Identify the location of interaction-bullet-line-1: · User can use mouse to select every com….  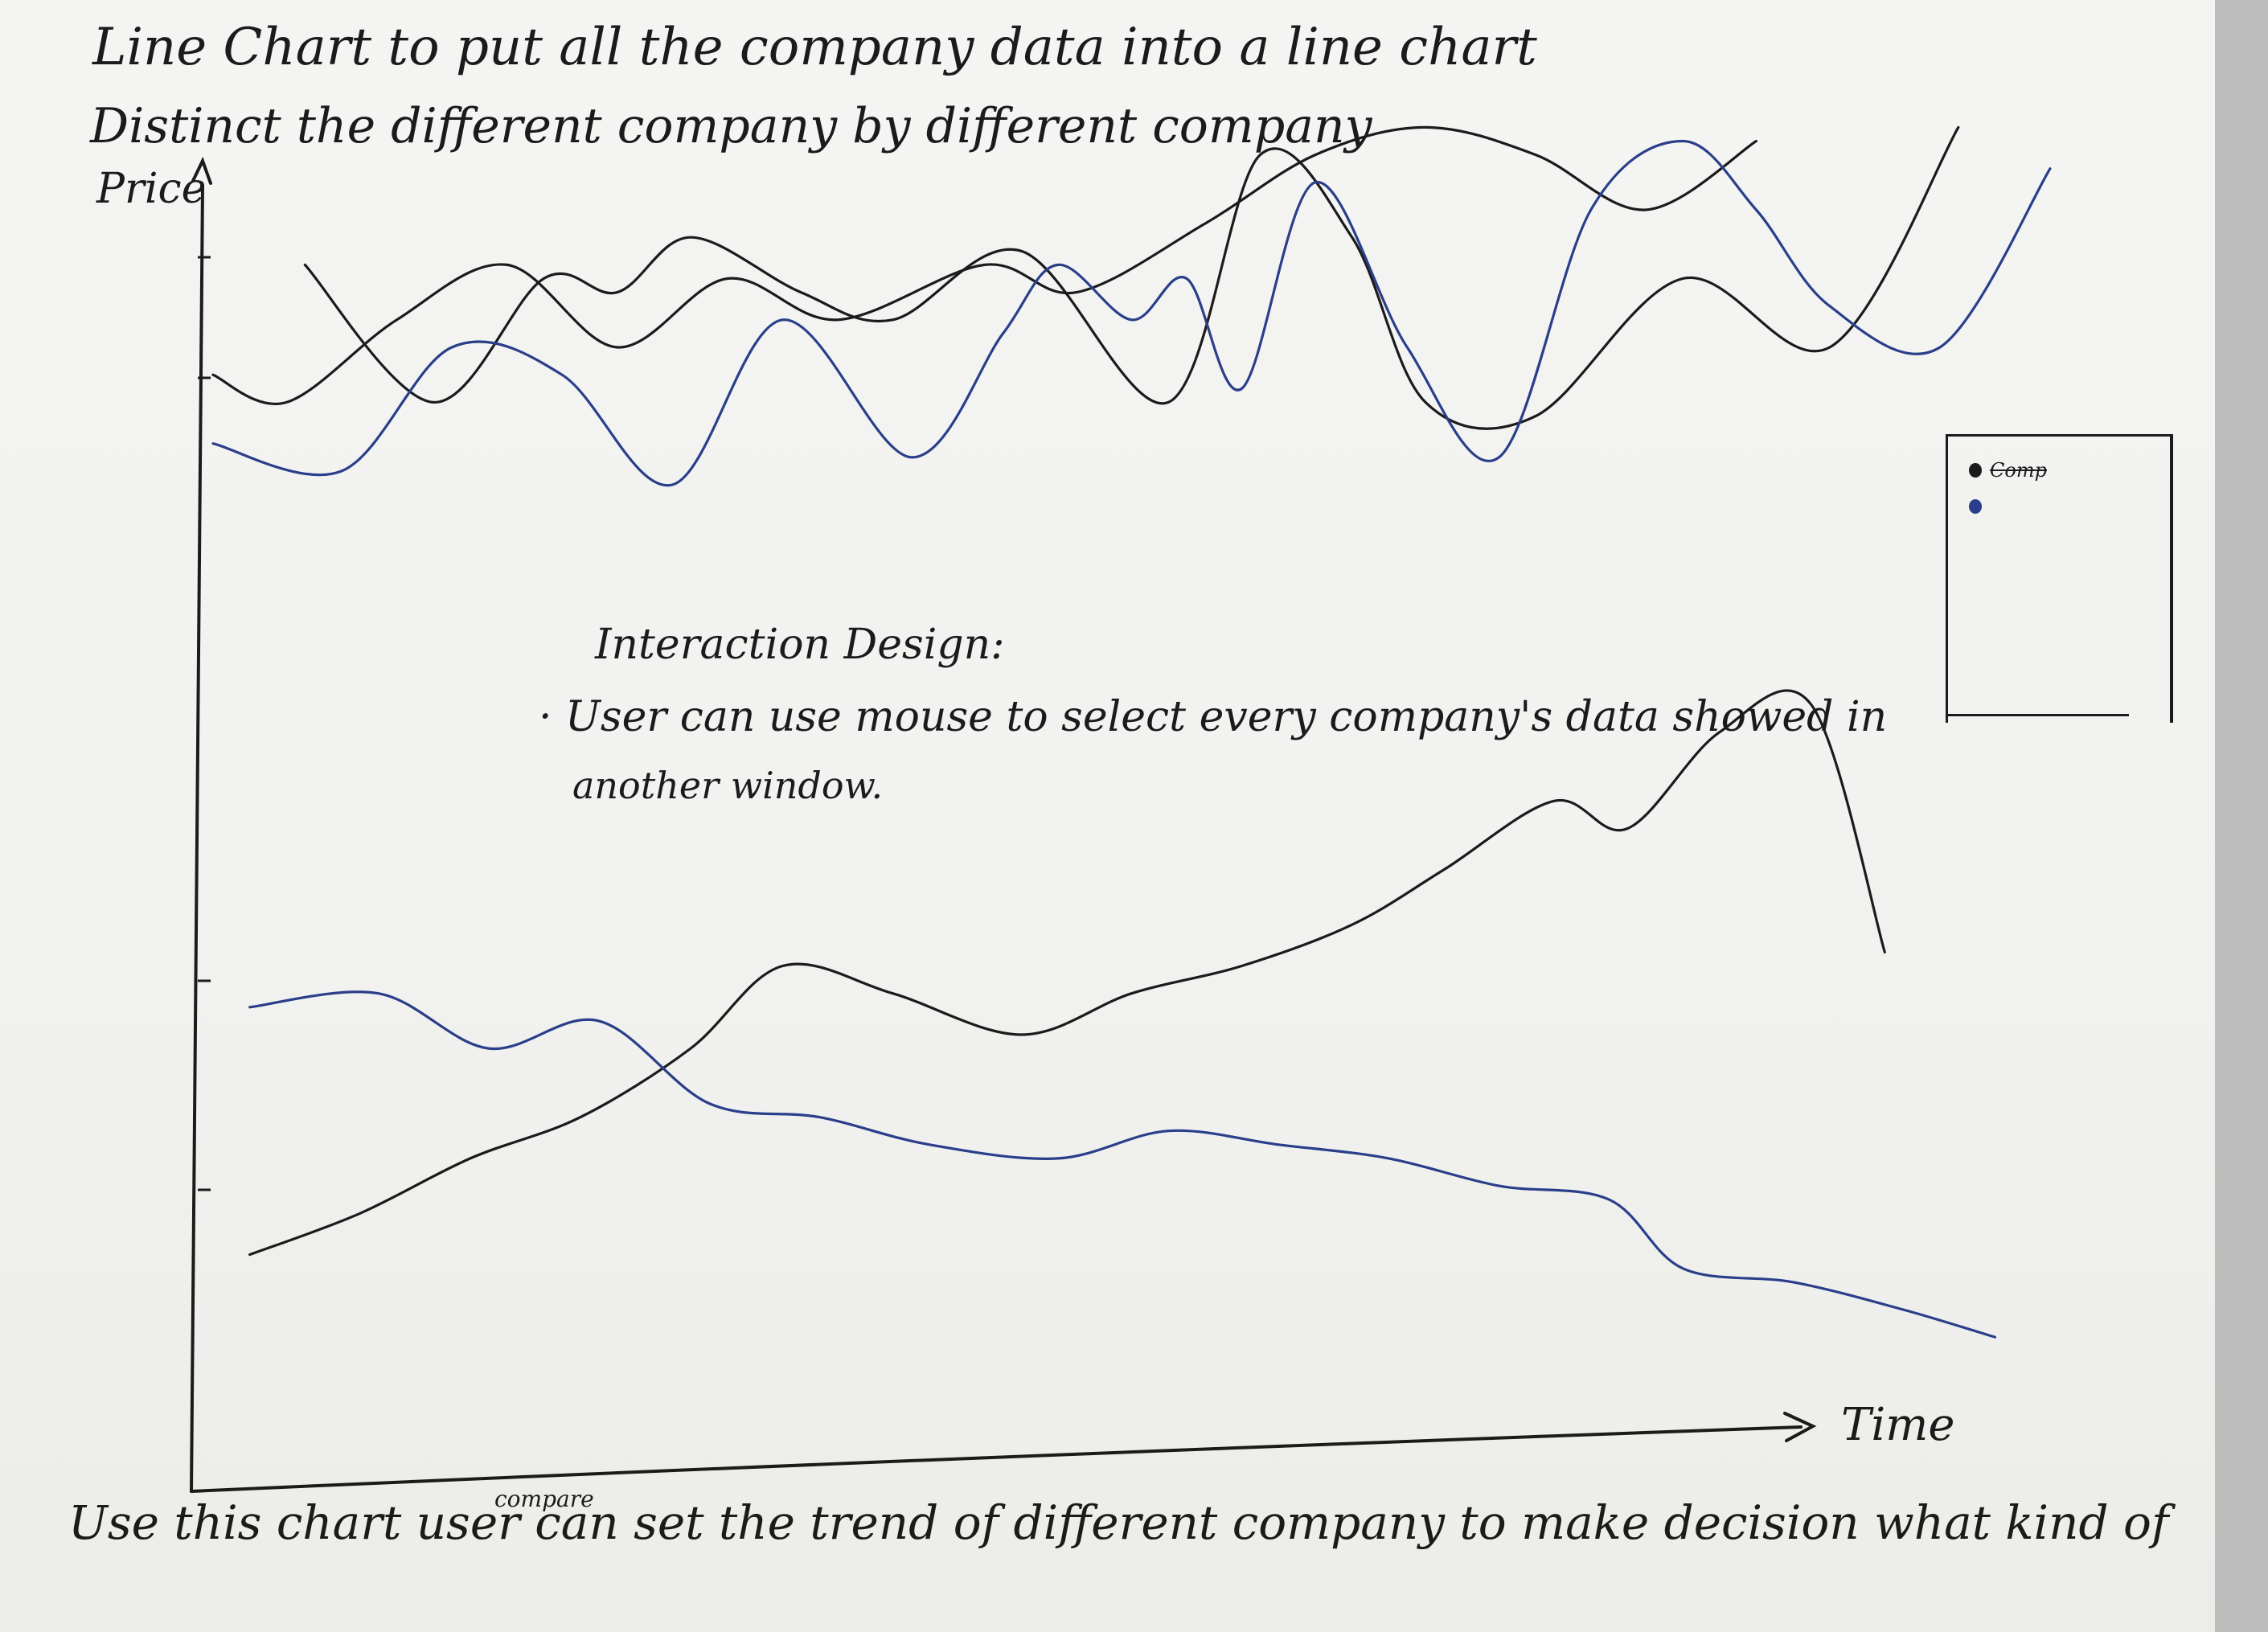
(1213, 717).